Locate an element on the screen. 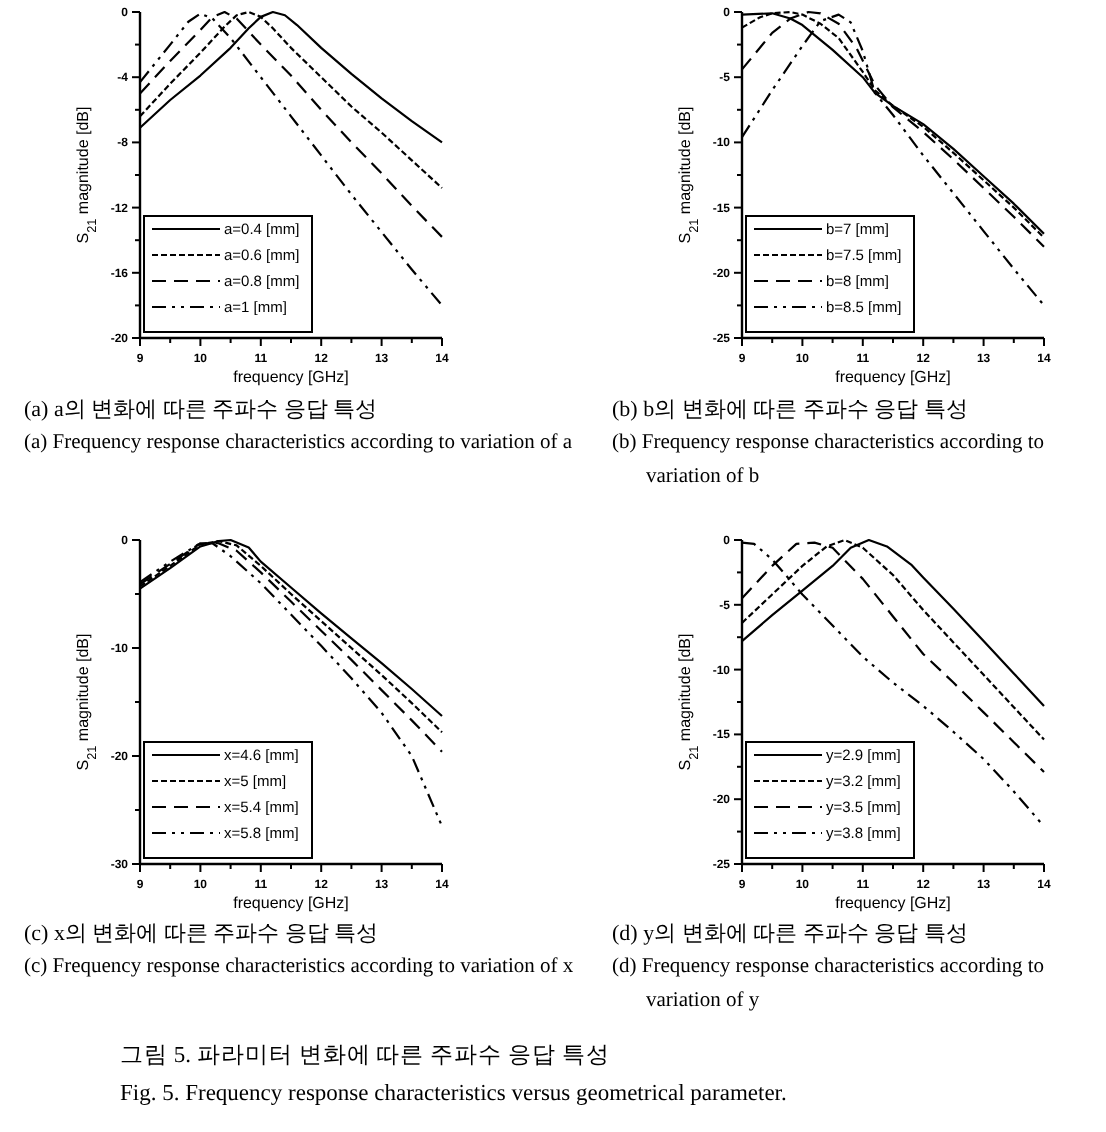  text: (a) a의 변화에 따른 주파수 응답 특성 is located at coordinates (201, 410).